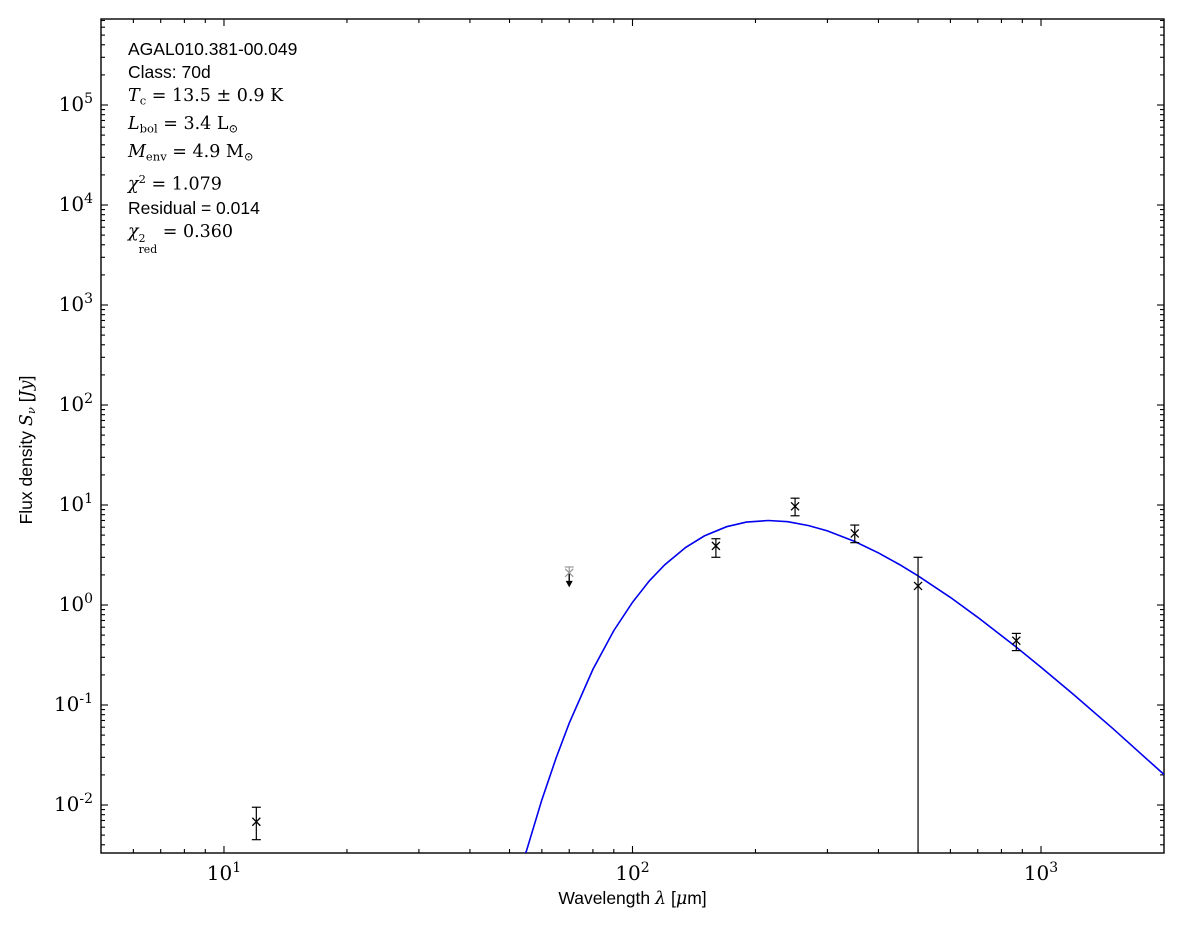 This screenshot has width=1200, height=933. I want to click on y-tick-label: 10⁰, so click(76, 603).